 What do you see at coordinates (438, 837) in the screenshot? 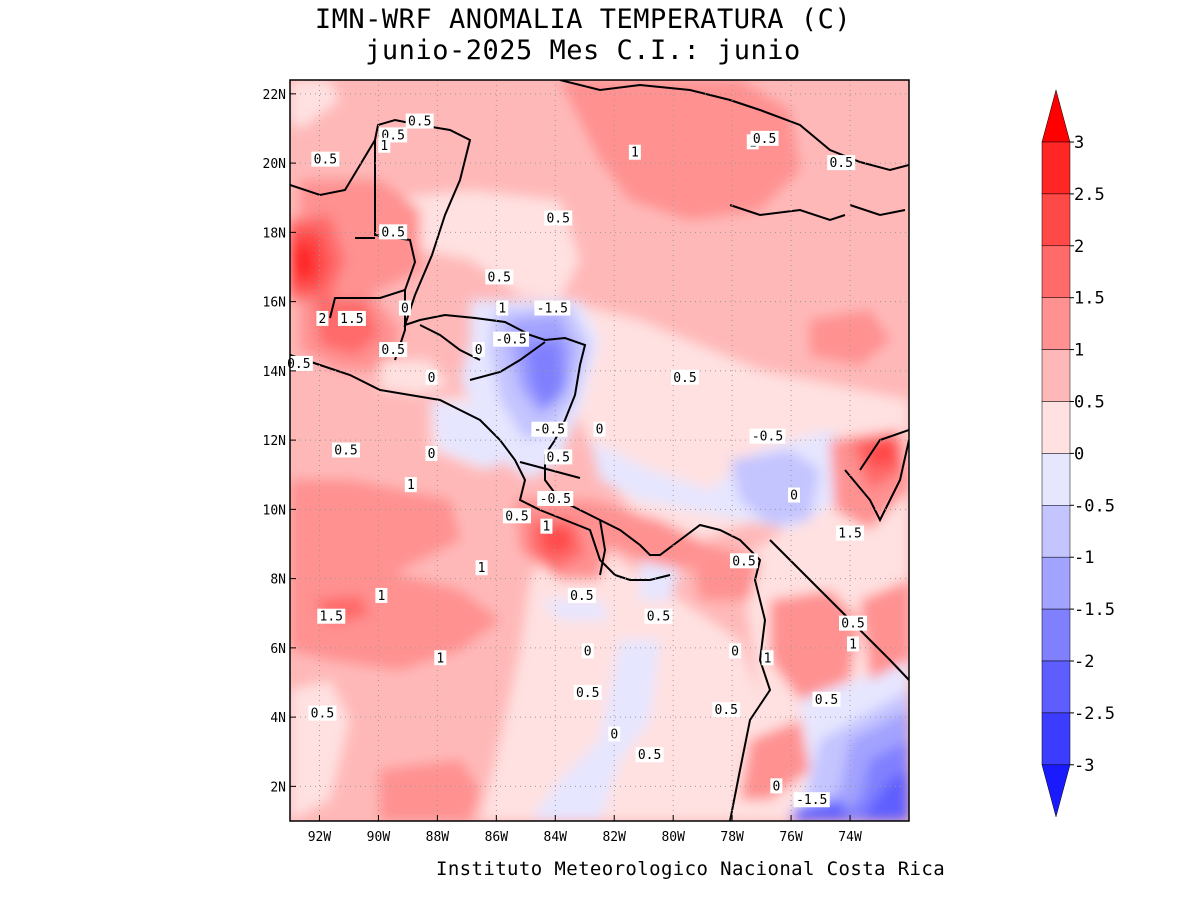
I see `lon-tick-label: 88W` at bounding box center [438, 837].